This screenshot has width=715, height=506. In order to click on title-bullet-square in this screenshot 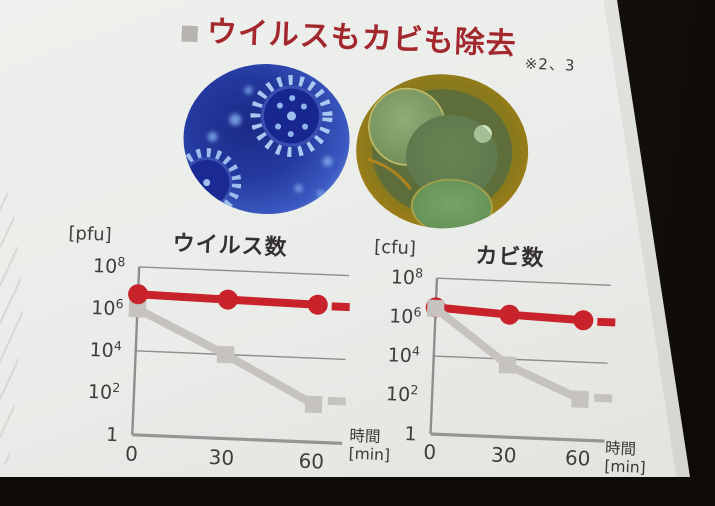, I will do `click(190, 34)`.